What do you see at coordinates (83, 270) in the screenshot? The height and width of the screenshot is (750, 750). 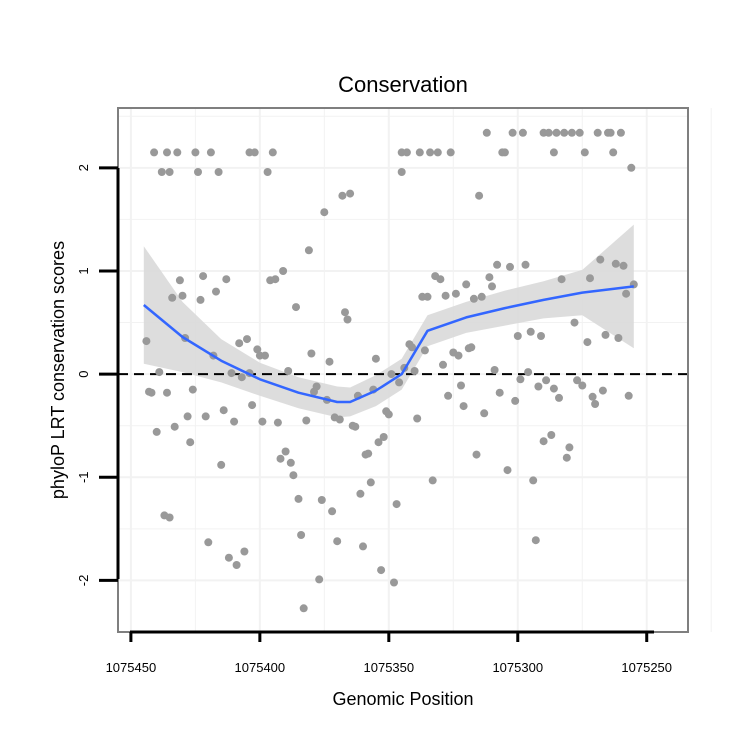 I see `y-tick-label: 1` at bounding box center [83, 270].